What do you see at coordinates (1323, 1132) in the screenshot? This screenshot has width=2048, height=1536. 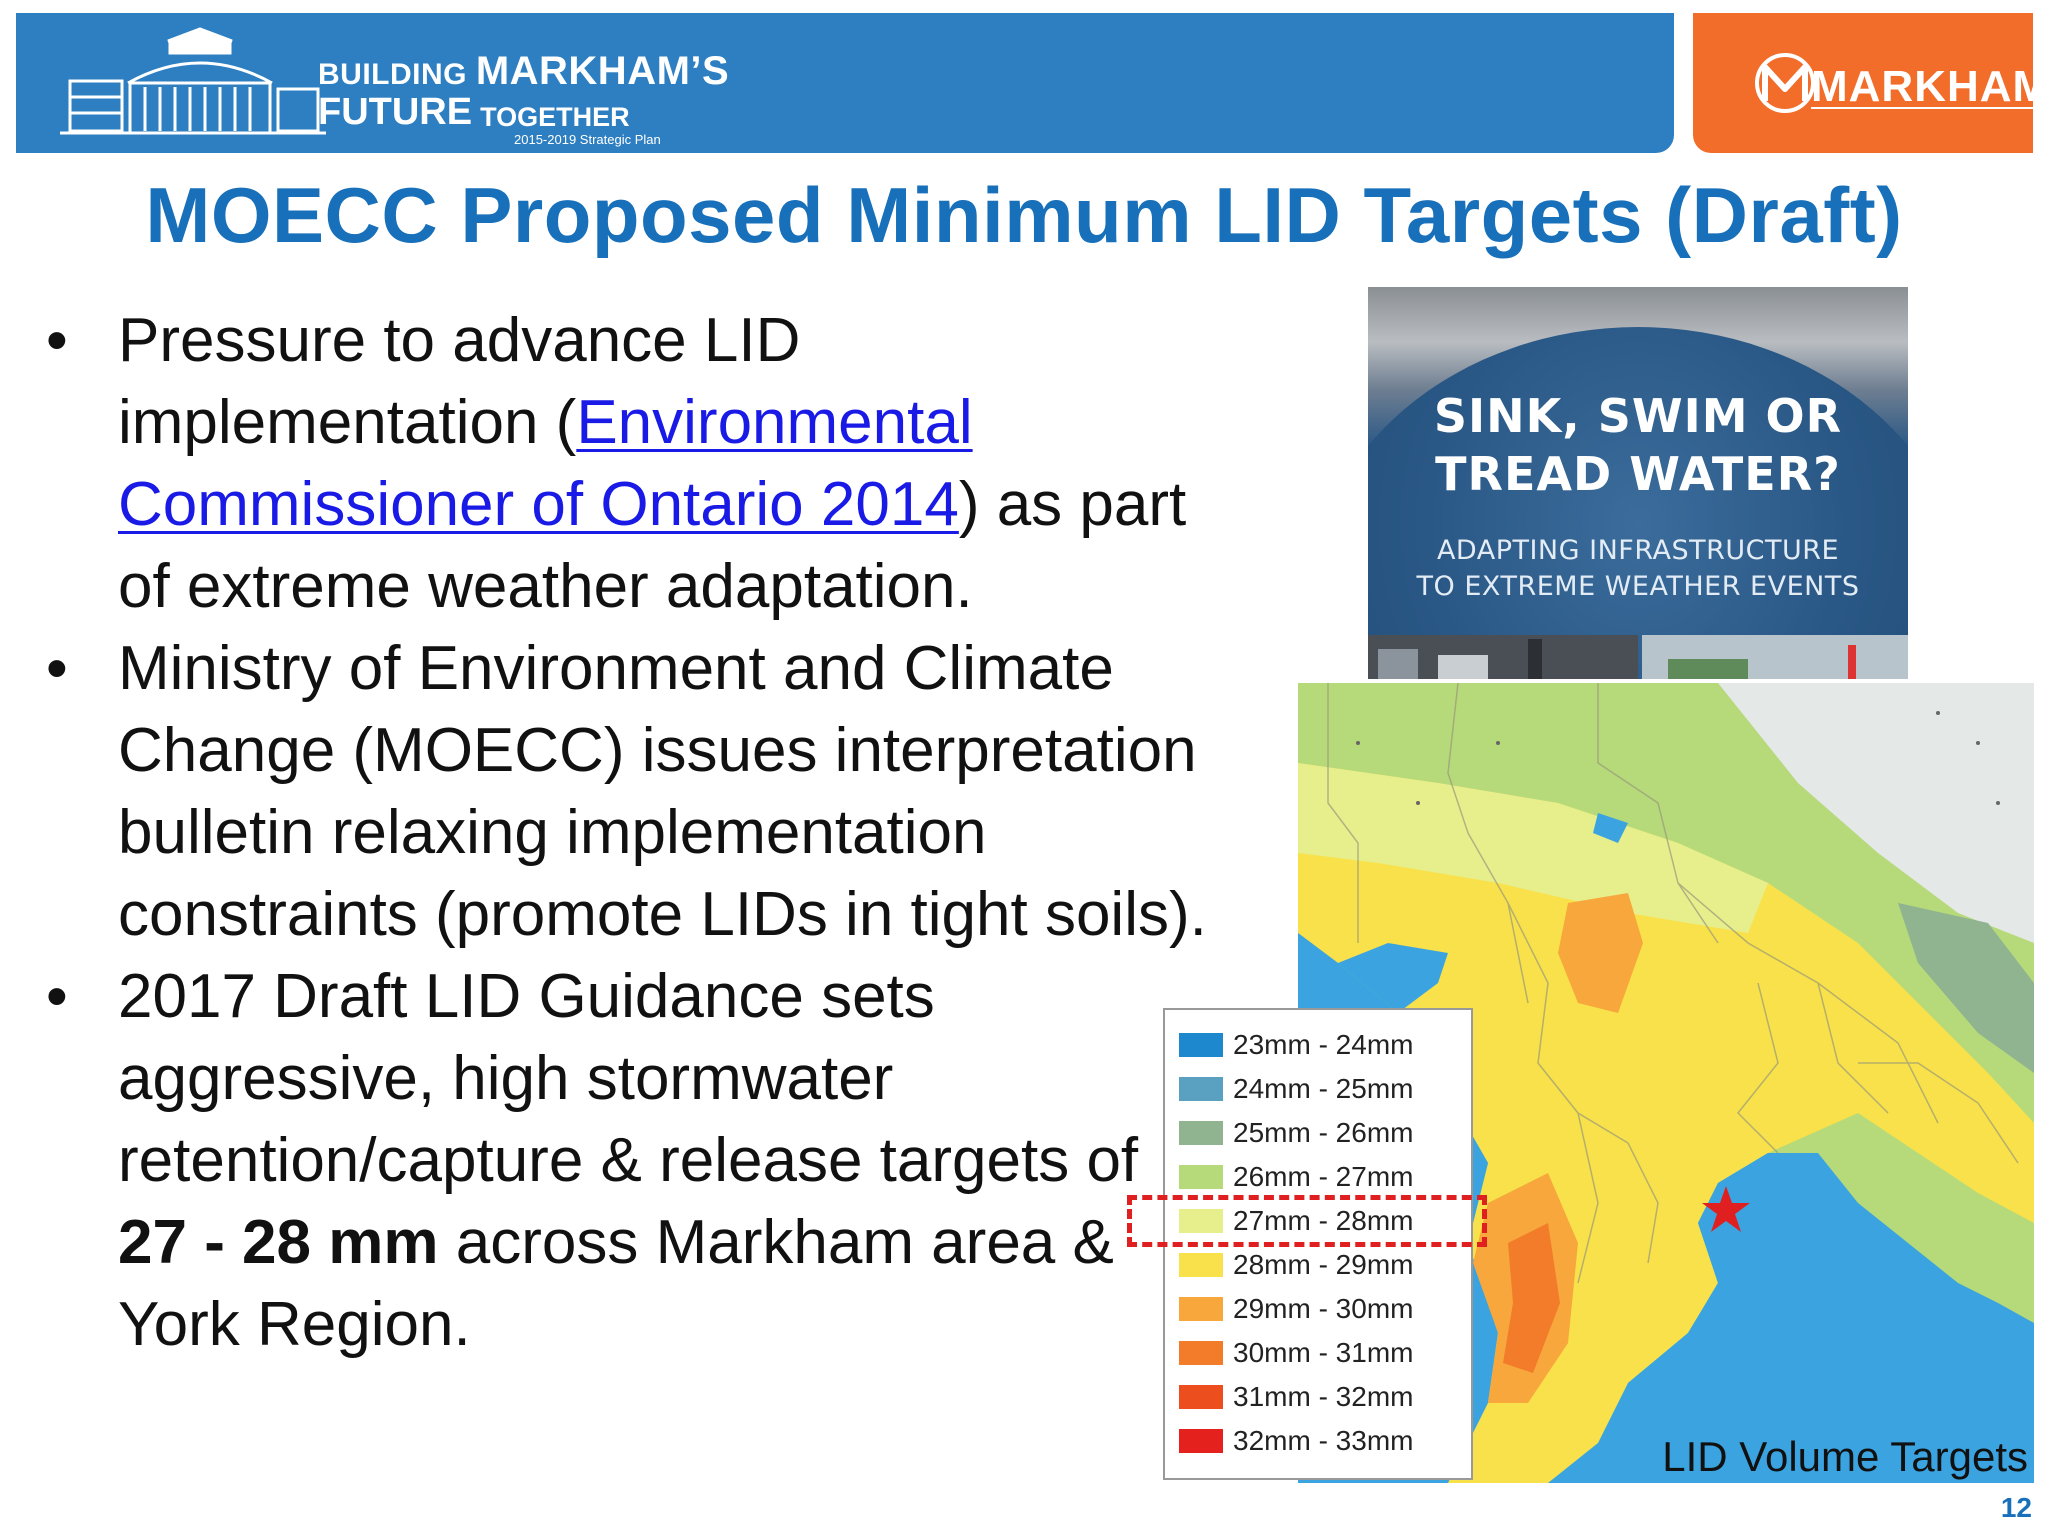 I see `legend-label: 25mm - 26mm` at bounding box center [1323, 1132].